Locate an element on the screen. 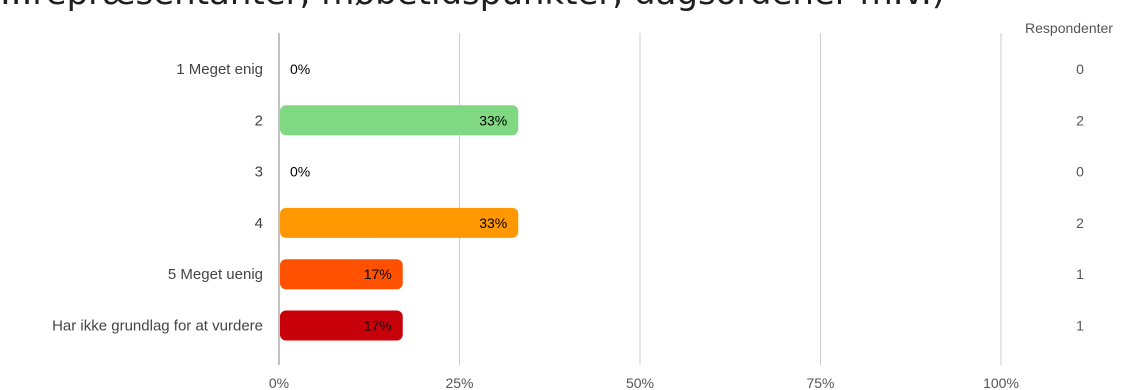 Image resolution: width=1138 pixels, height=390 pixels. category-label: Har ikke grundlag for at vurdere is located at coordinates (157, 326).